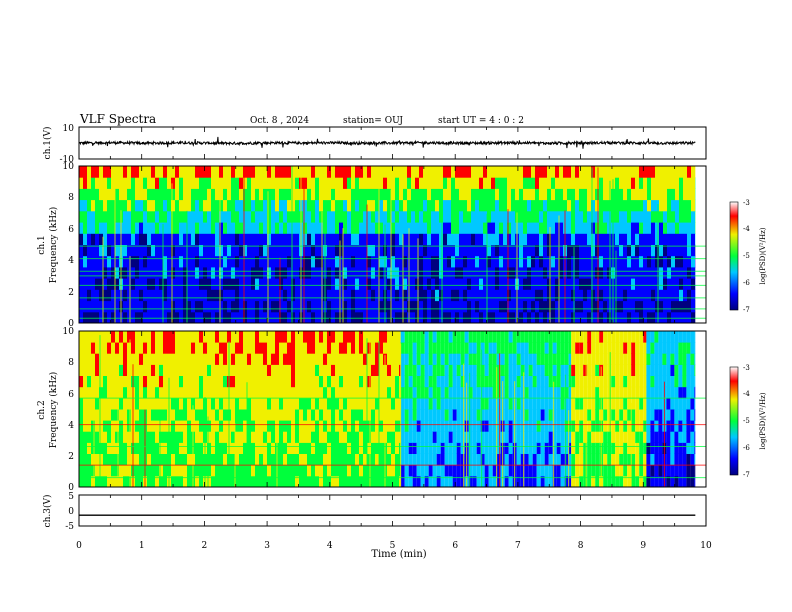 The height and width of the screenshot is (612, 792). I want to click on ch2-ytick-10: 10, so click(69, 332).